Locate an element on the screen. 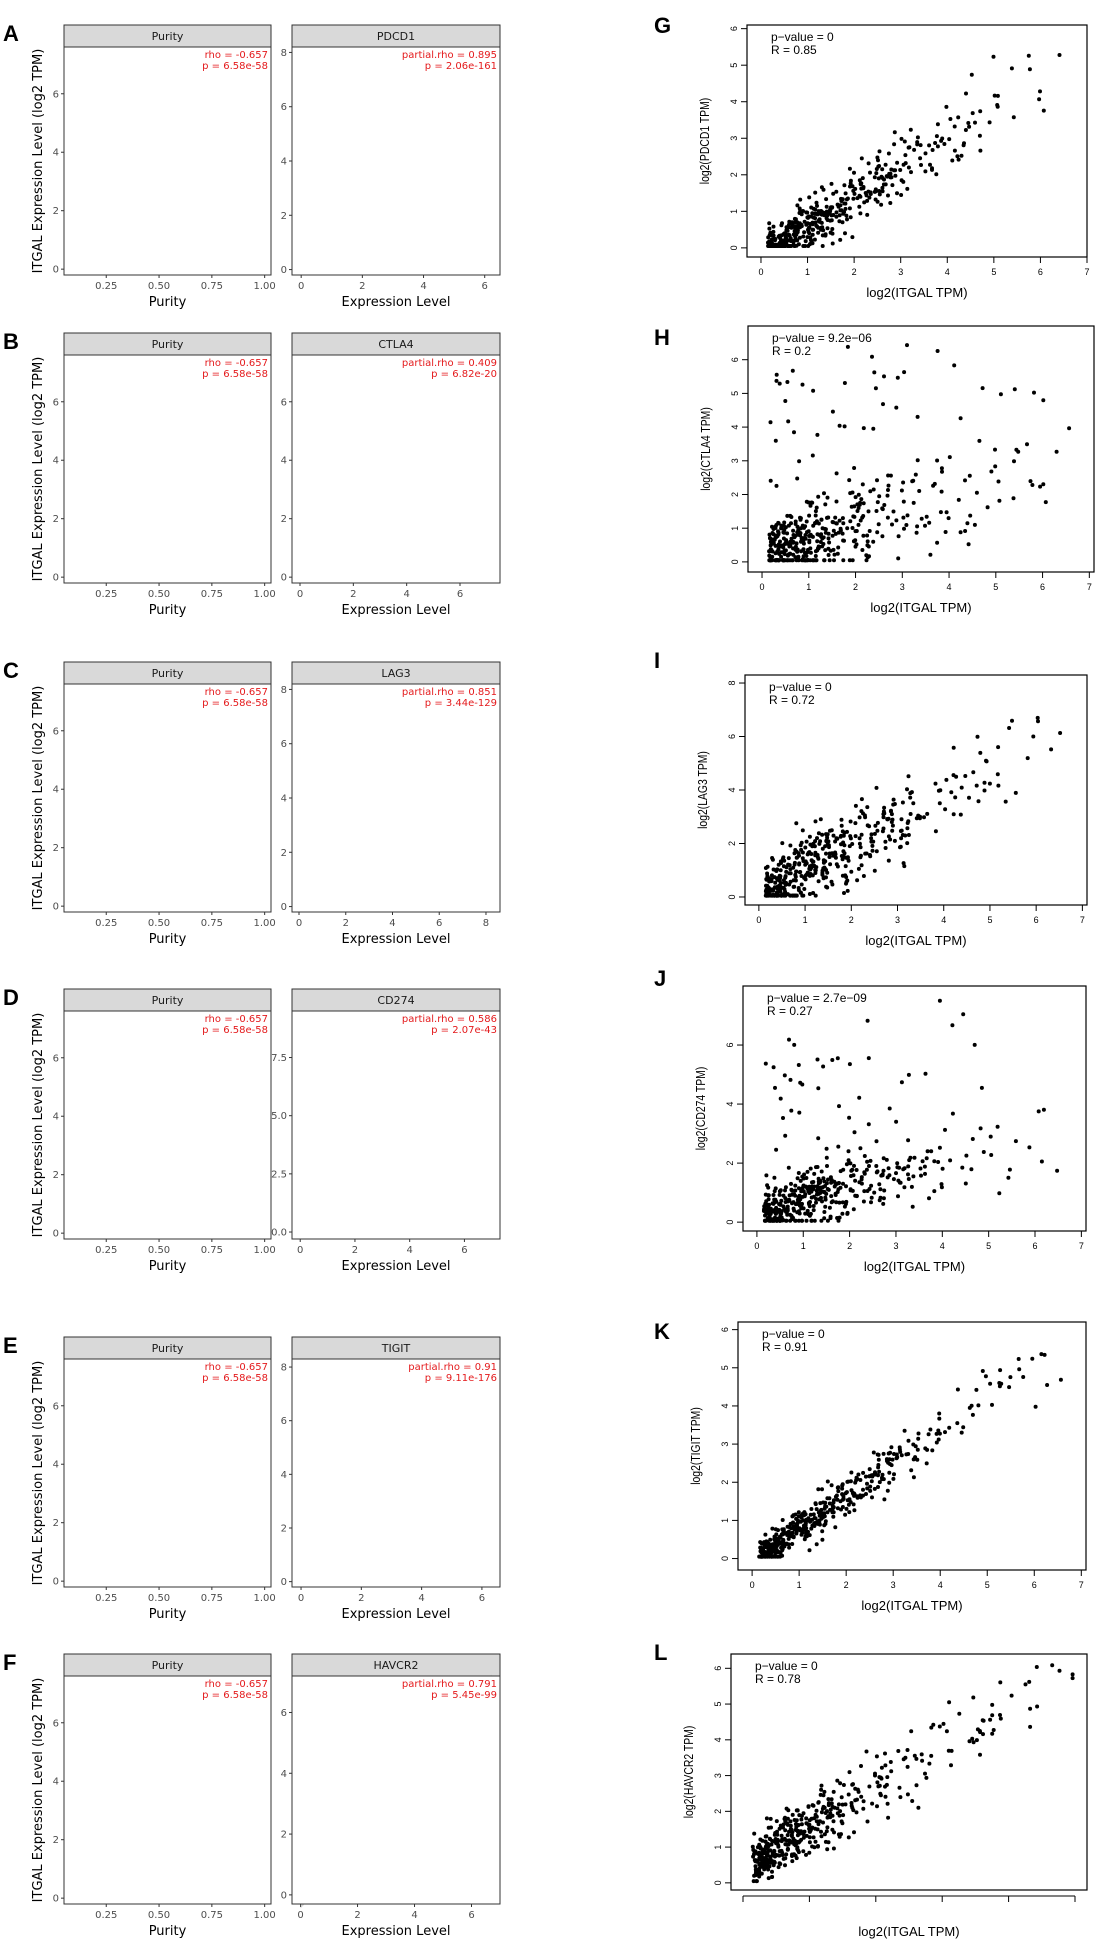 Image resolution: width=1096 pixels, height=1953 pixels. p-value-stat: p = 6.82e-20 is located at coordinates (464, 374).